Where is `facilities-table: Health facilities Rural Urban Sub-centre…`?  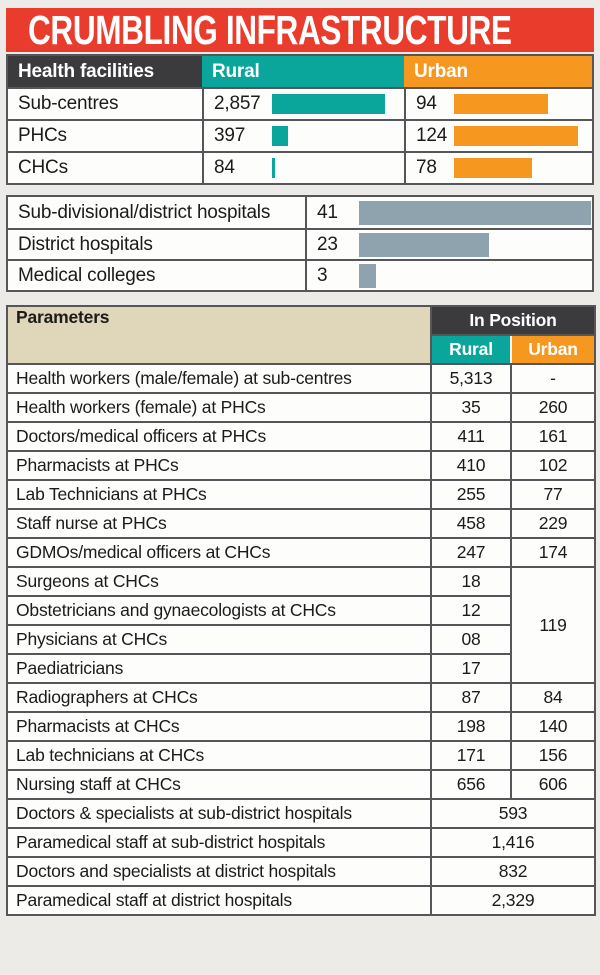
facilities-table: Health facilities Rural Urban Sub-centre… is located at coordinates (300, 119).